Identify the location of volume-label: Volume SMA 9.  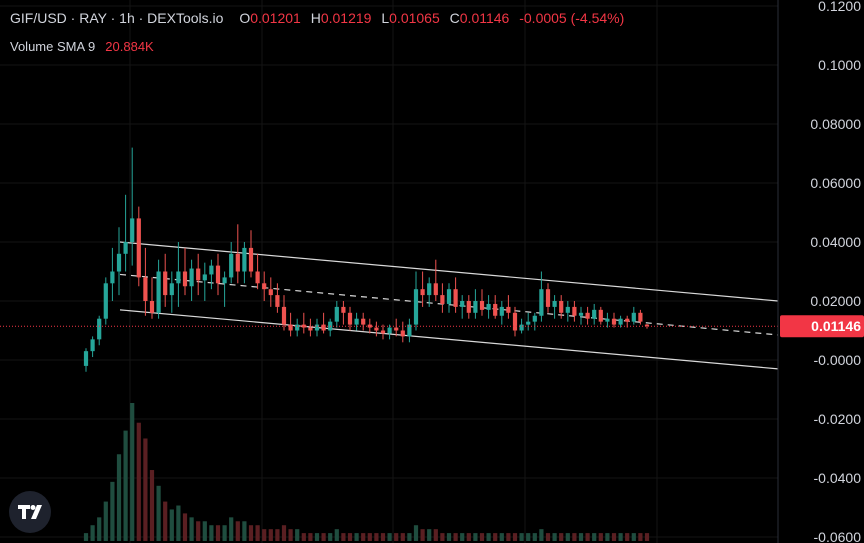
(53, 46).